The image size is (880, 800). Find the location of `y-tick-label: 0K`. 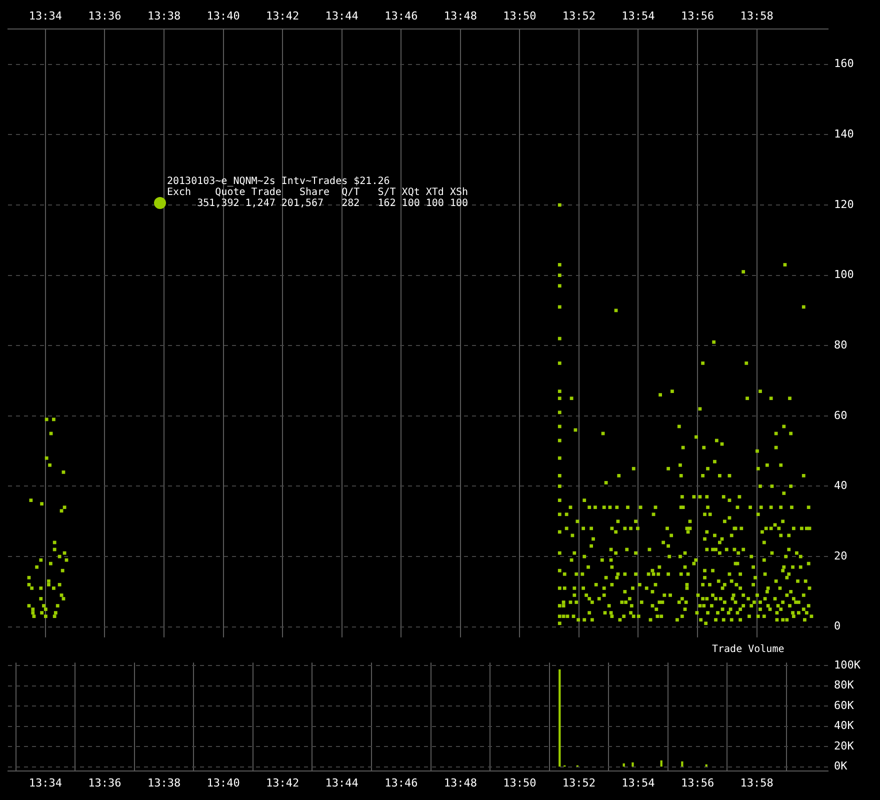

y-tick-label: 0K is located at coordinates (841, 766).